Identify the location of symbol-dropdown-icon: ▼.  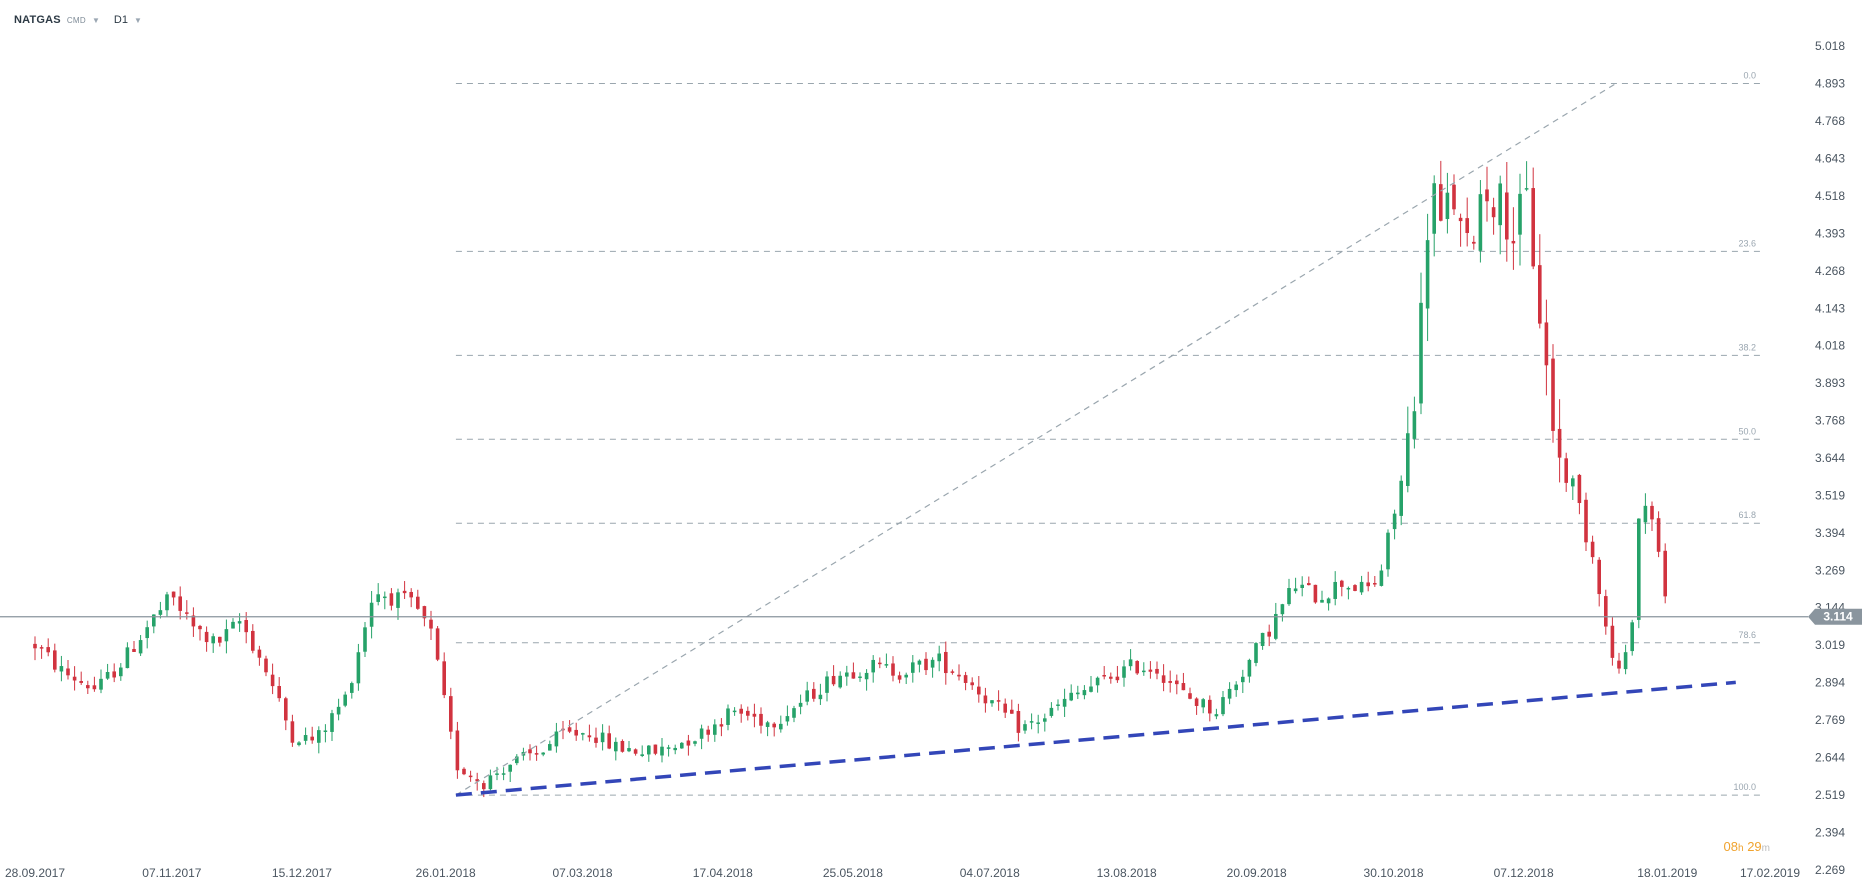
(95, 20).